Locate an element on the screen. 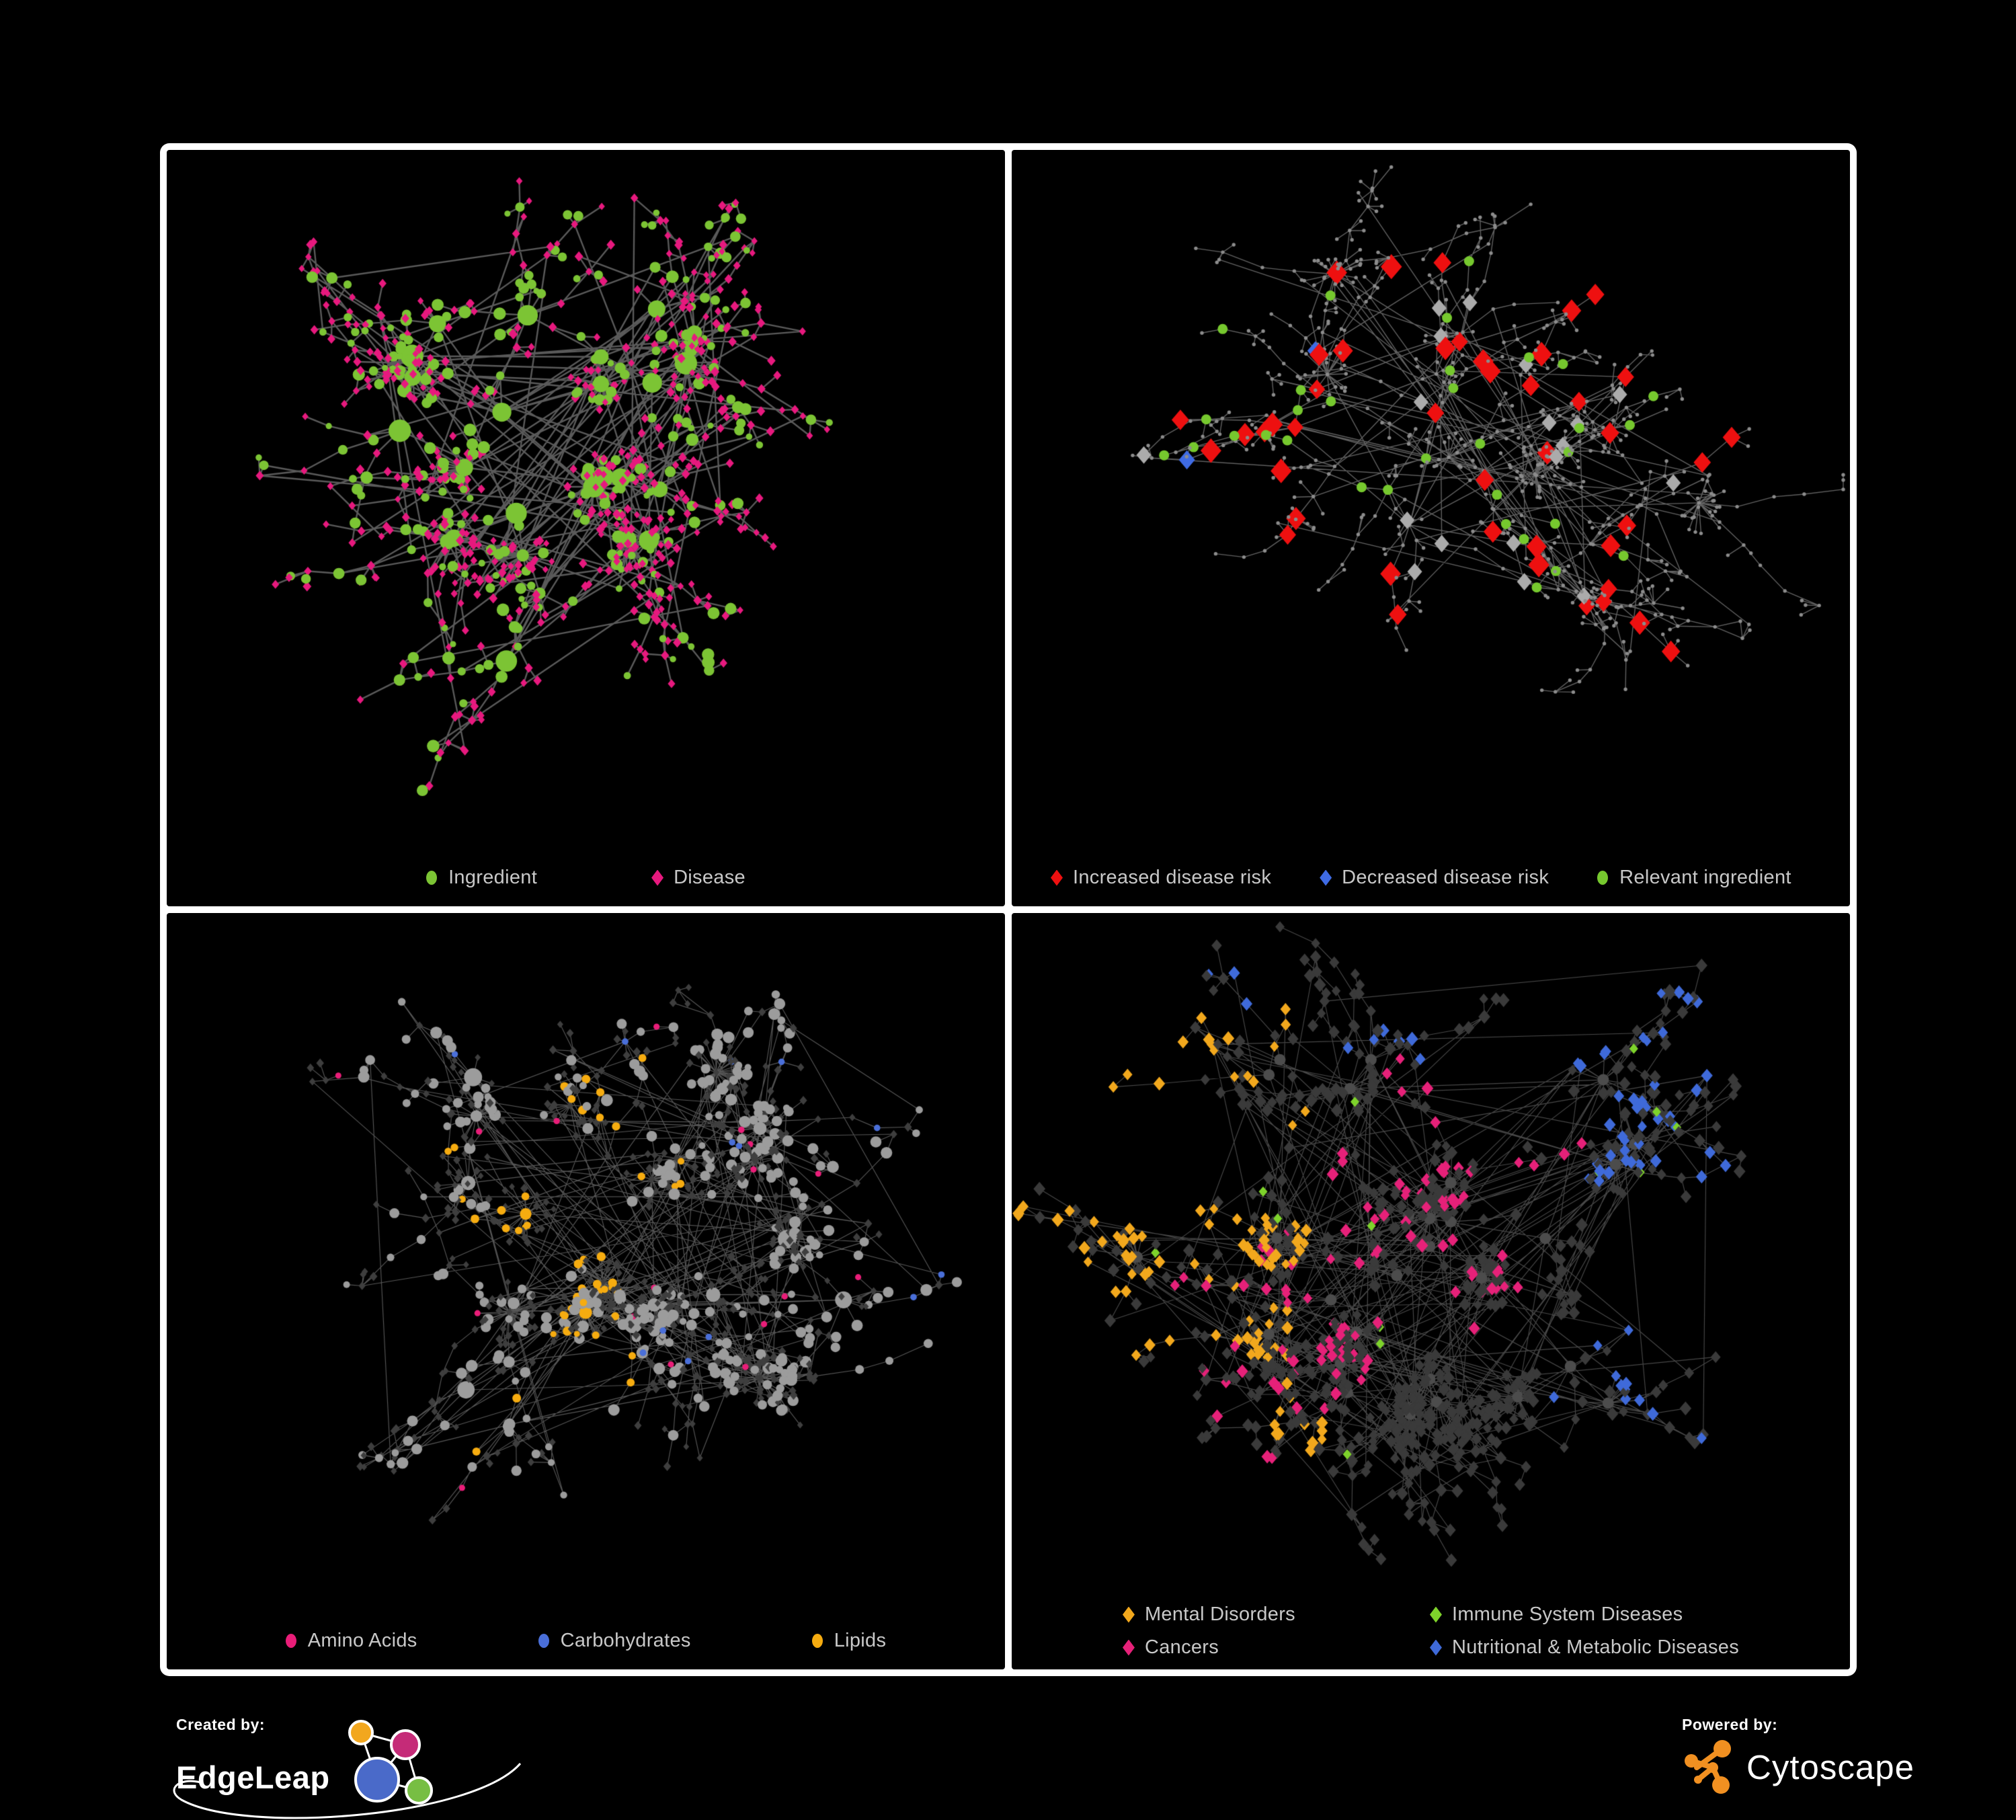  legend-item: Increased disease risk is located at coordinates (1161, 878).